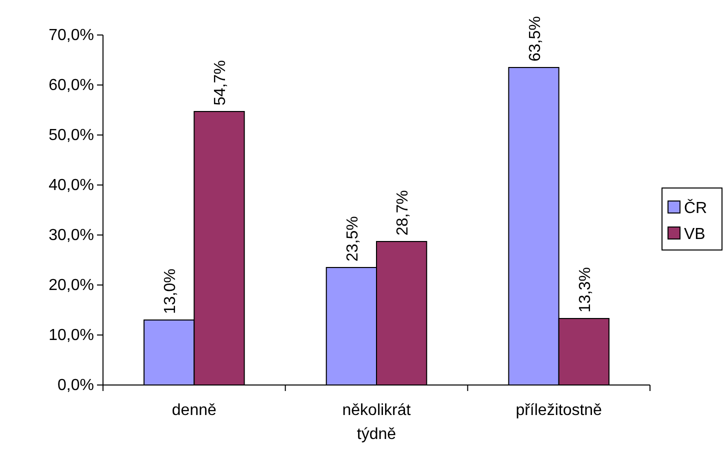 This screenshot has height=461, width=727. I want to click on data-label: 13,3%, so click(585, 289).